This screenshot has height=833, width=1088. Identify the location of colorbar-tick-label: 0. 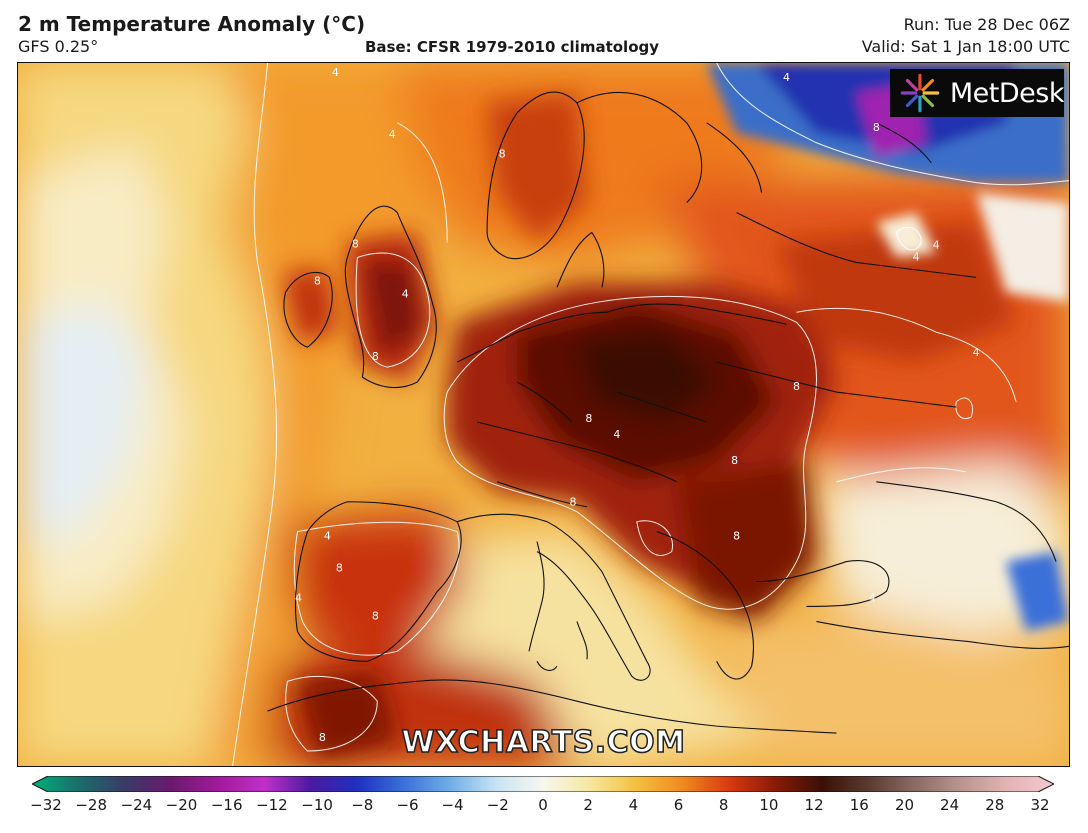
(543, 805).